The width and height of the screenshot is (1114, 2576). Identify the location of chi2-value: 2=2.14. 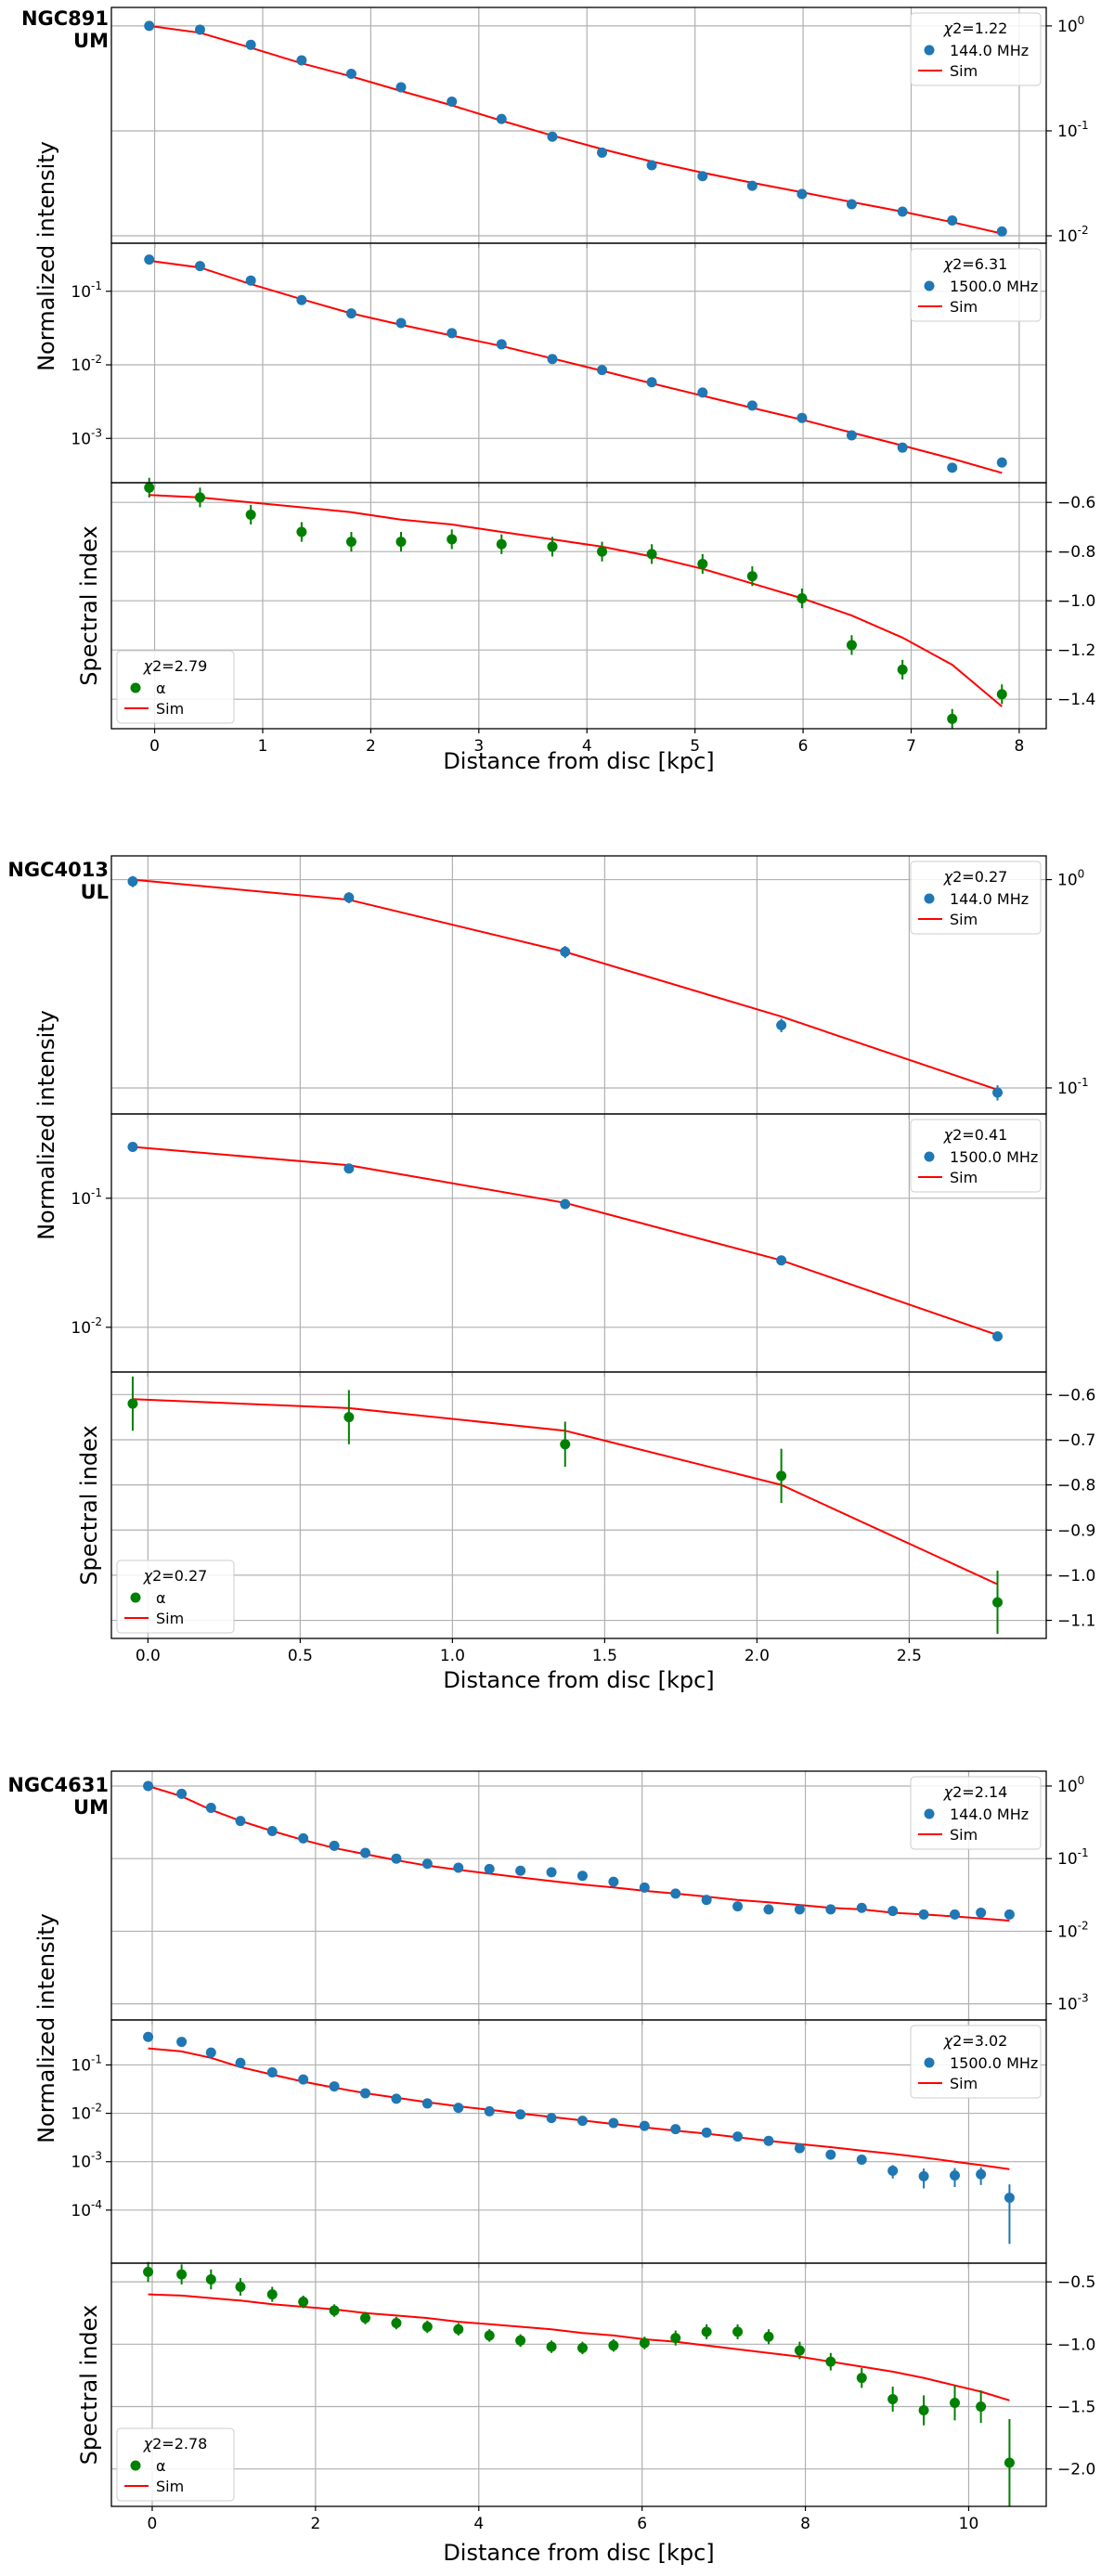
(979, 1792).